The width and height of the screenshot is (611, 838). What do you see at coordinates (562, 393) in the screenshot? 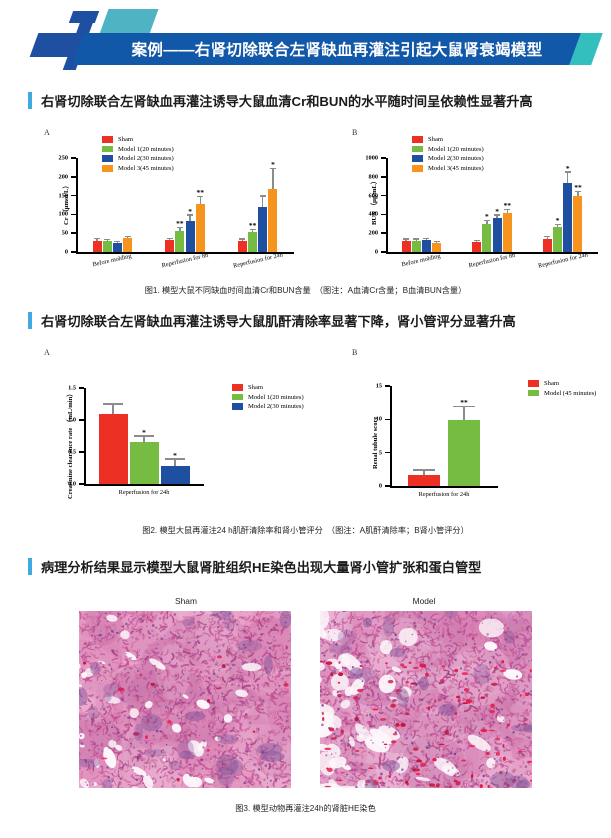
I see `legend-item: Model (45 minutes)` at bounding box center [562, 393].